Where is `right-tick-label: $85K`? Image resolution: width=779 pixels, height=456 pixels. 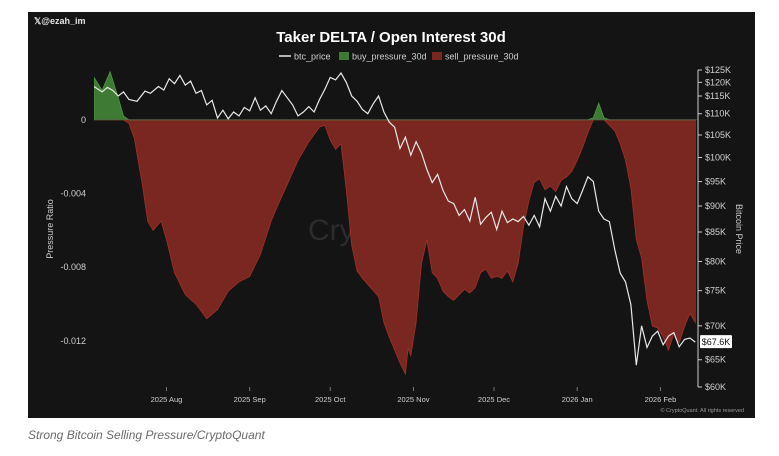
right-tick-label: $85K is located at coordinates (715, 232).